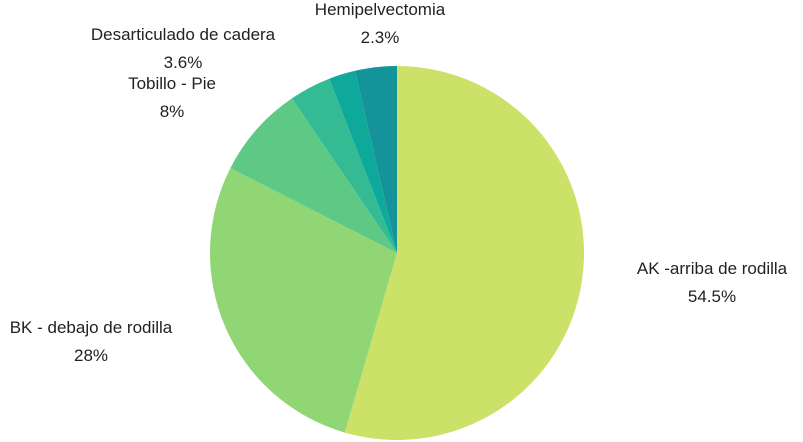 This screenshot has width=803, height=442. What do you see at coordinates (712, 268) in the screenshot?
I see `slice-label-0: AK -arriba de rodilla` at bounding box center [712, 268].